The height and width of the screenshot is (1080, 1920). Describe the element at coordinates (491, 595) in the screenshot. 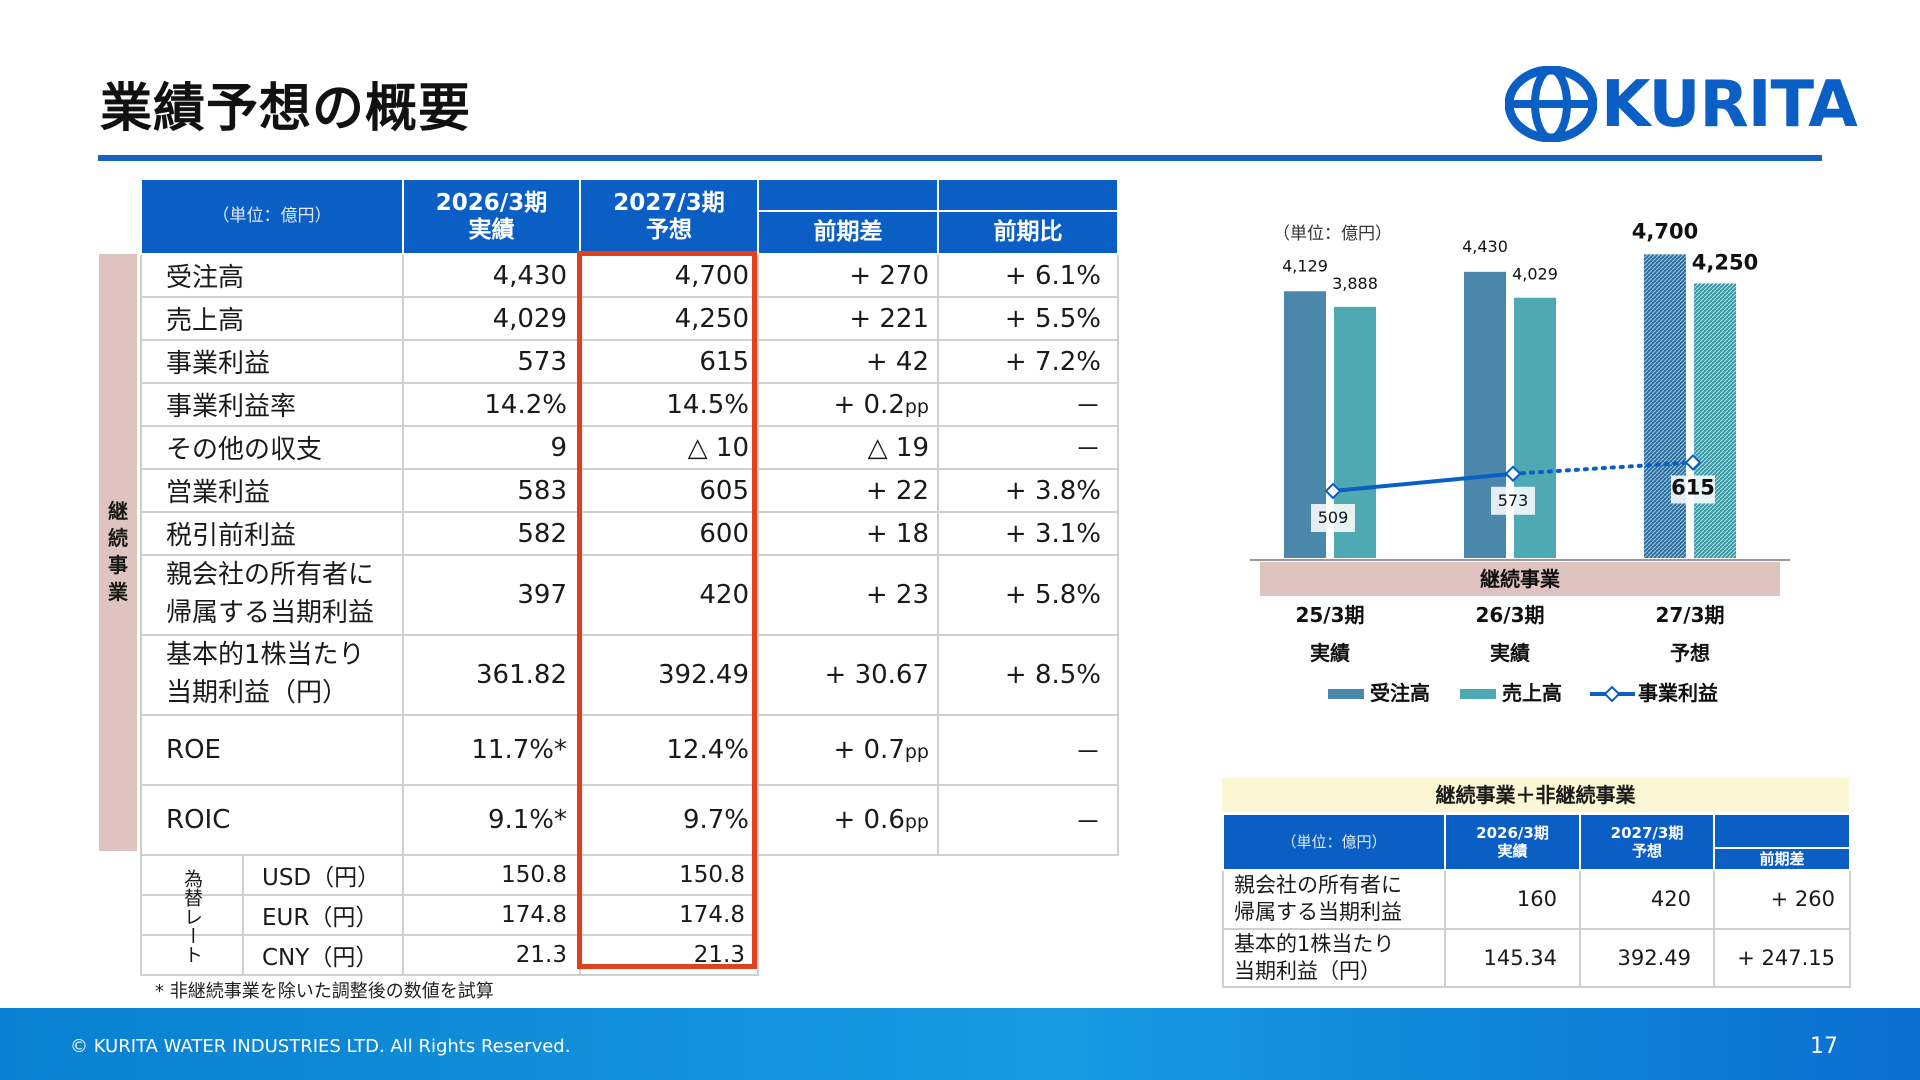

I see `actual-cell: 397` at that location.